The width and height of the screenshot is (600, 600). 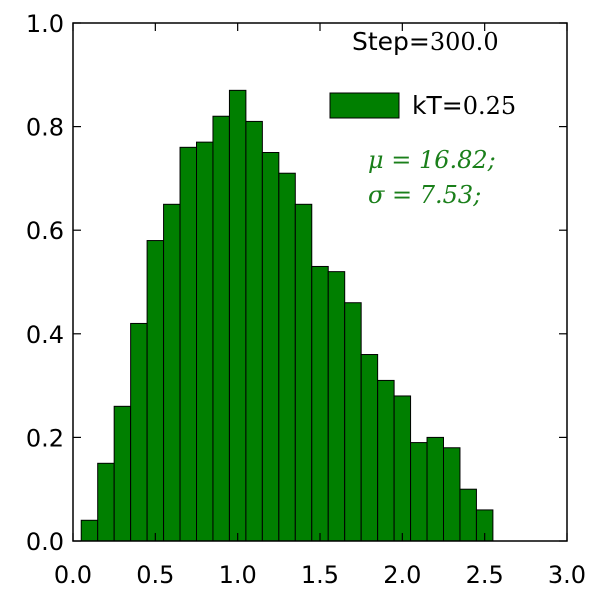 I want to click on legend-label-value: 0.25, so click(x=489, y=106).